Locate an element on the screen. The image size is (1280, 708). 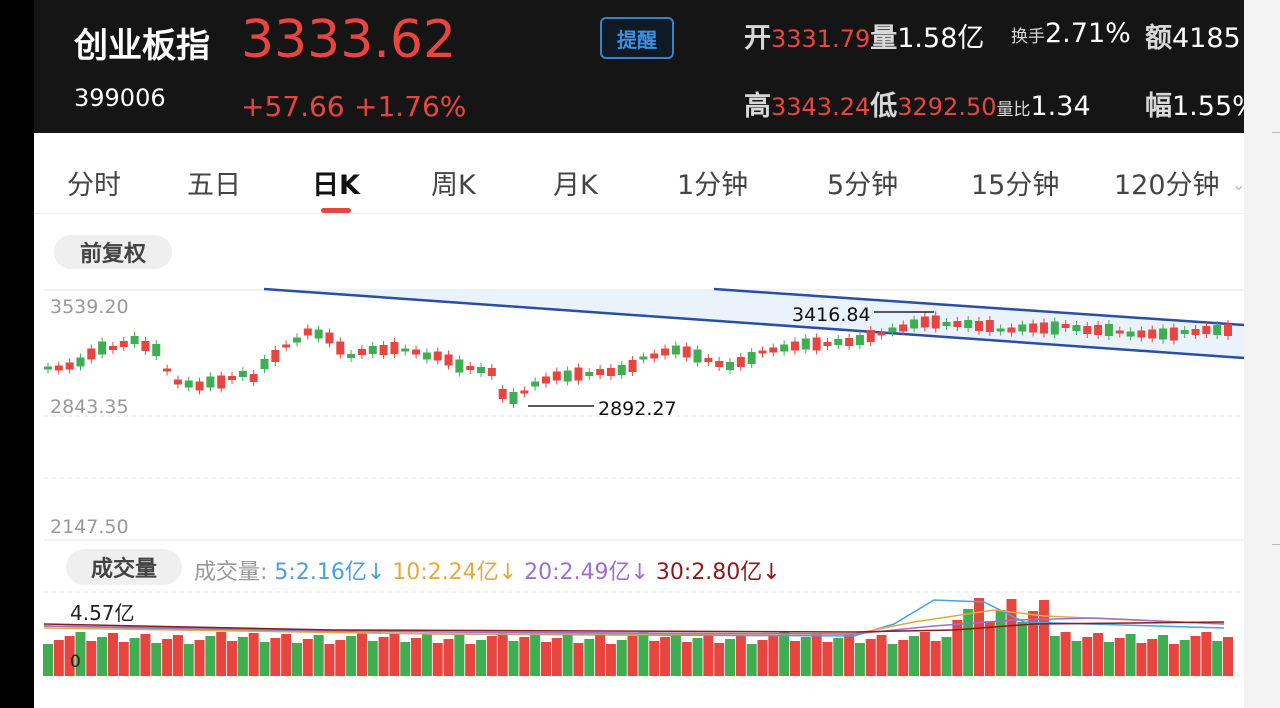
tab-intraday: 分时 is located at coordinates (94, 185).